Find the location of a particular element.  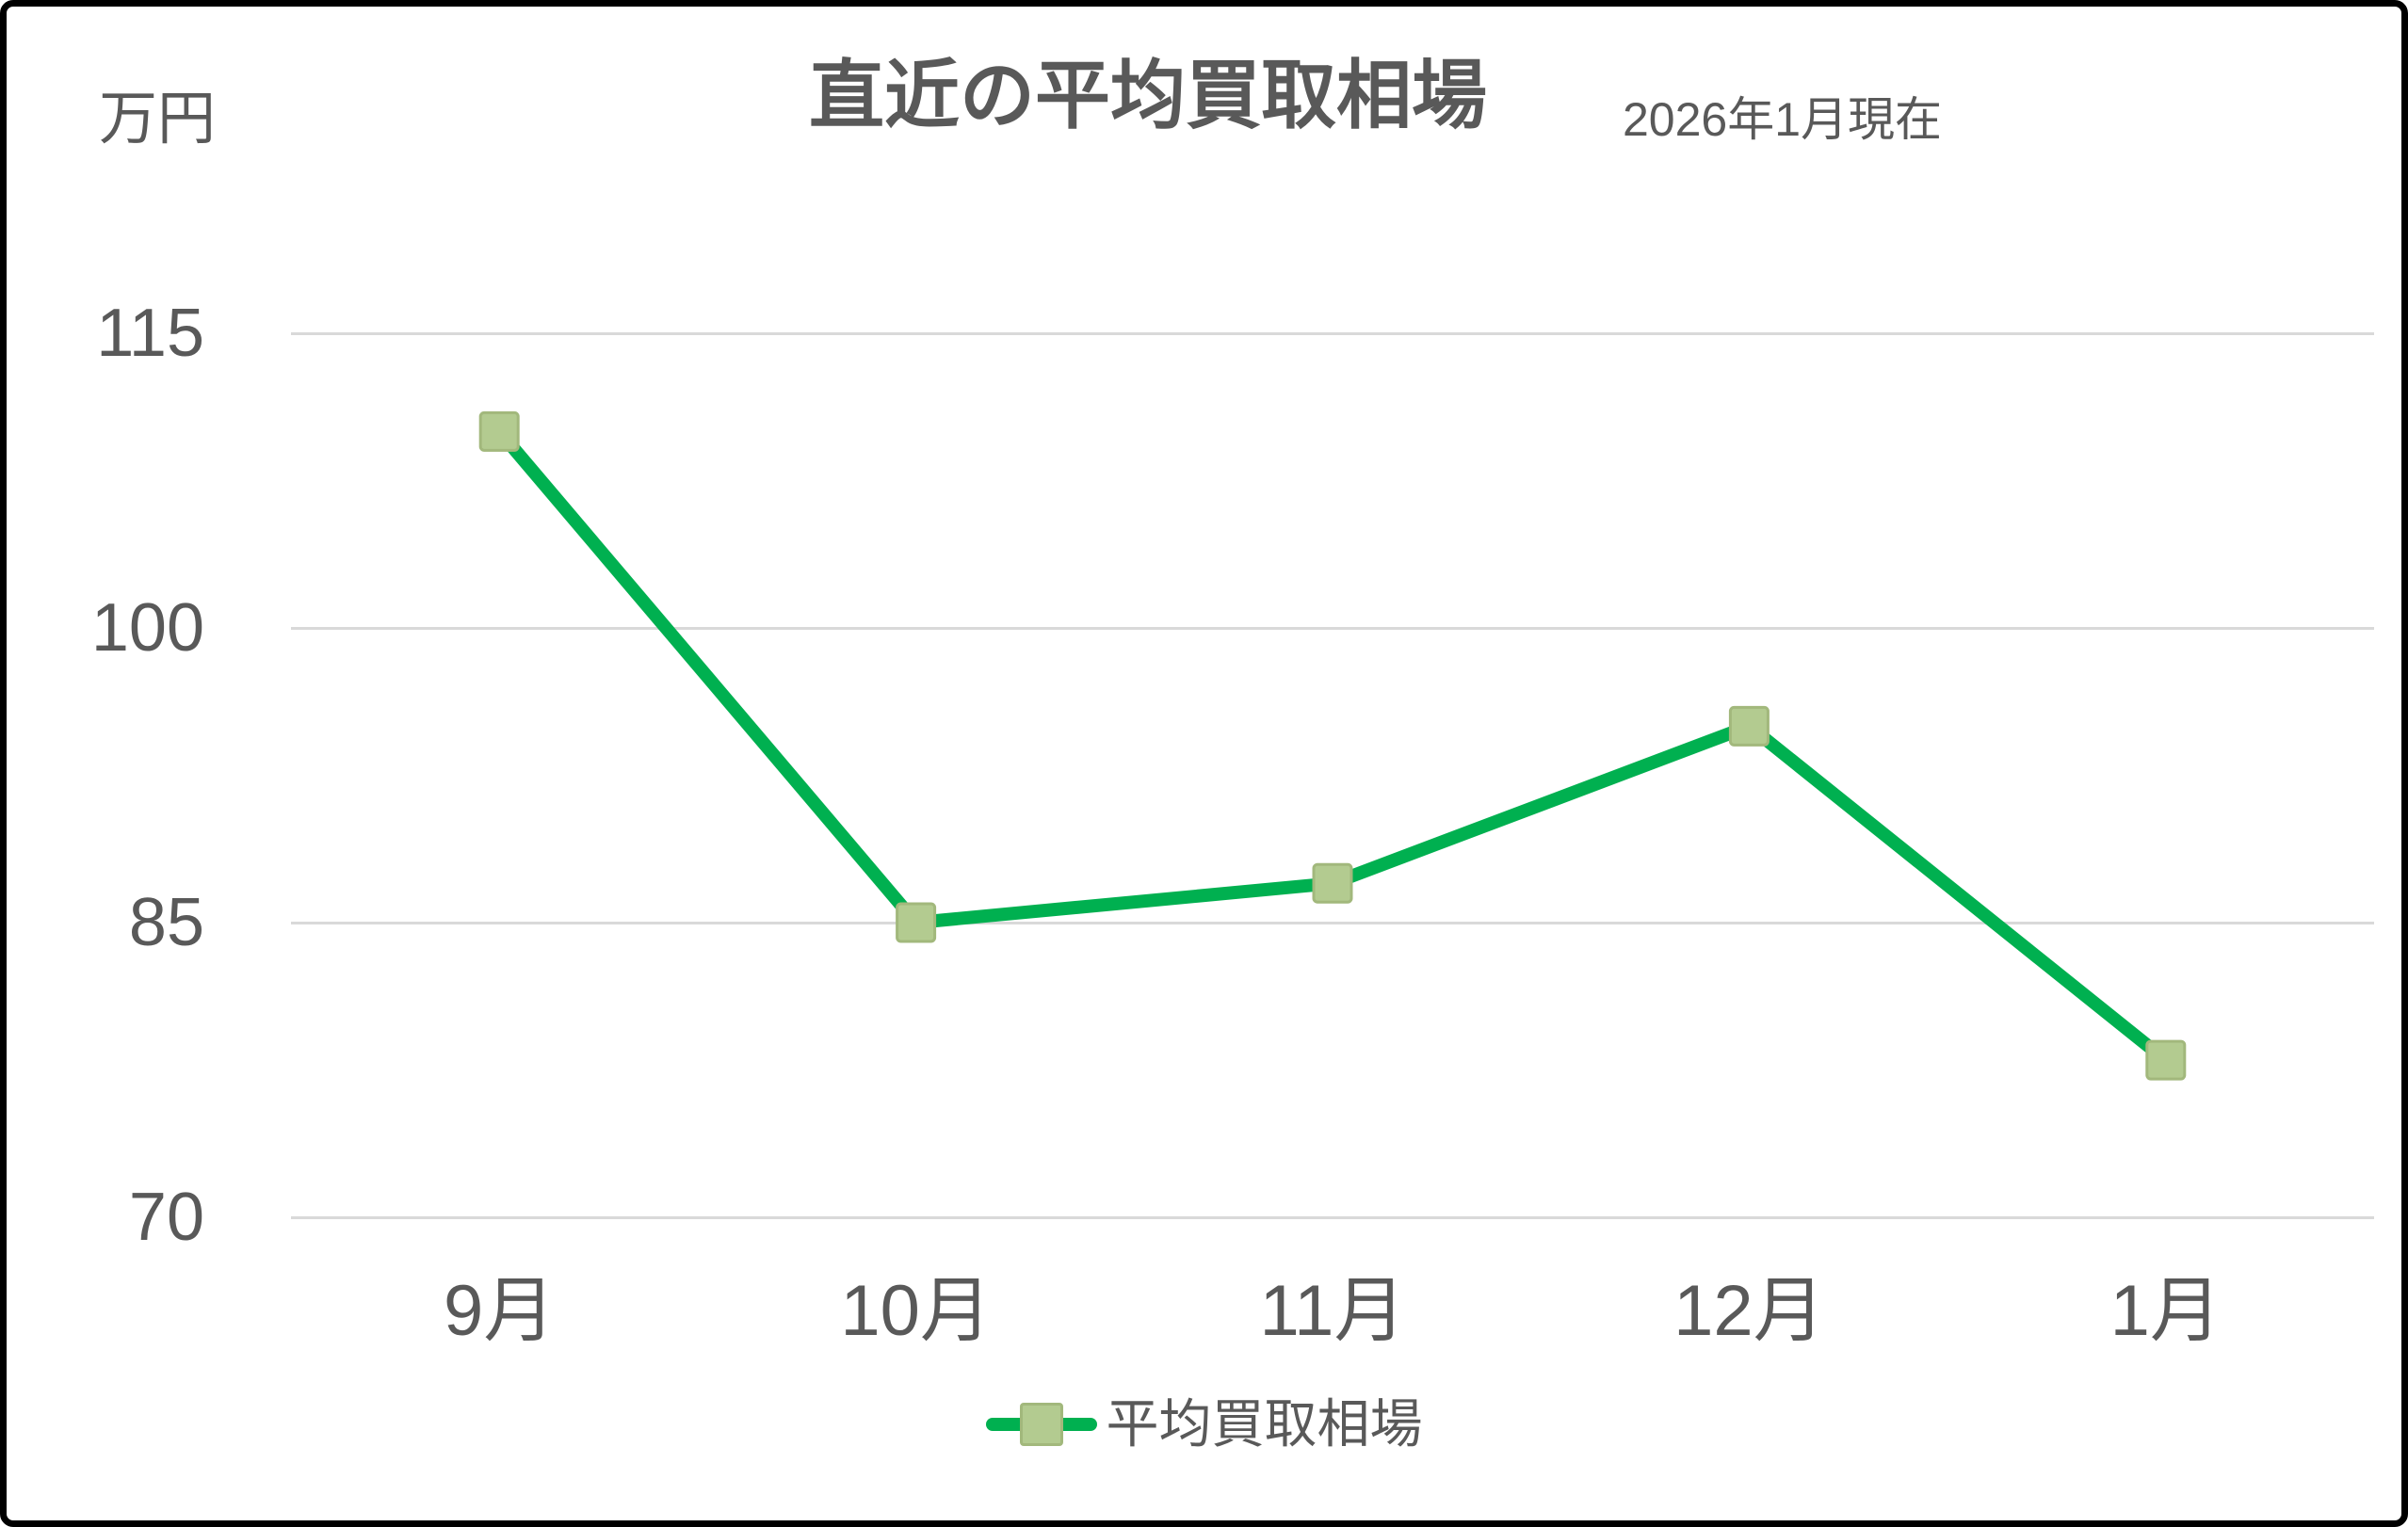

chart-subtitle: 2026年1月現在 is located at coordinates (1783, 119).